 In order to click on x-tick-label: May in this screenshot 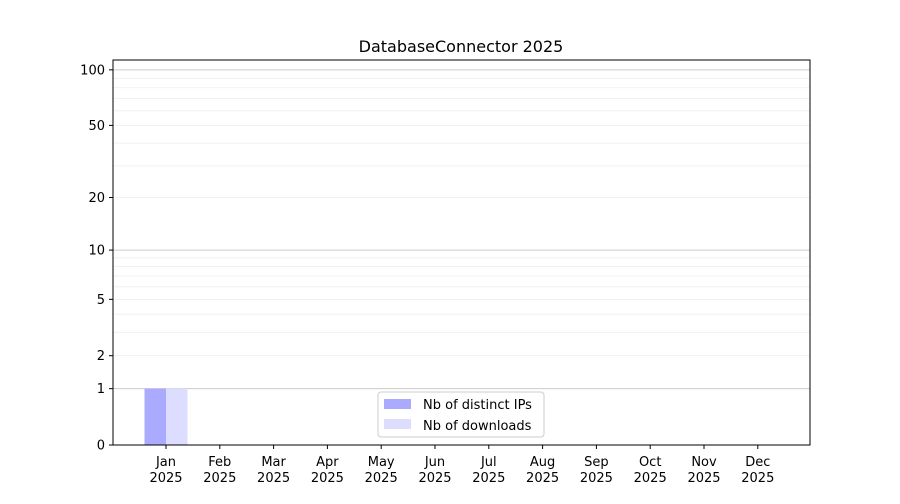, I will do `click(381, 462)`.